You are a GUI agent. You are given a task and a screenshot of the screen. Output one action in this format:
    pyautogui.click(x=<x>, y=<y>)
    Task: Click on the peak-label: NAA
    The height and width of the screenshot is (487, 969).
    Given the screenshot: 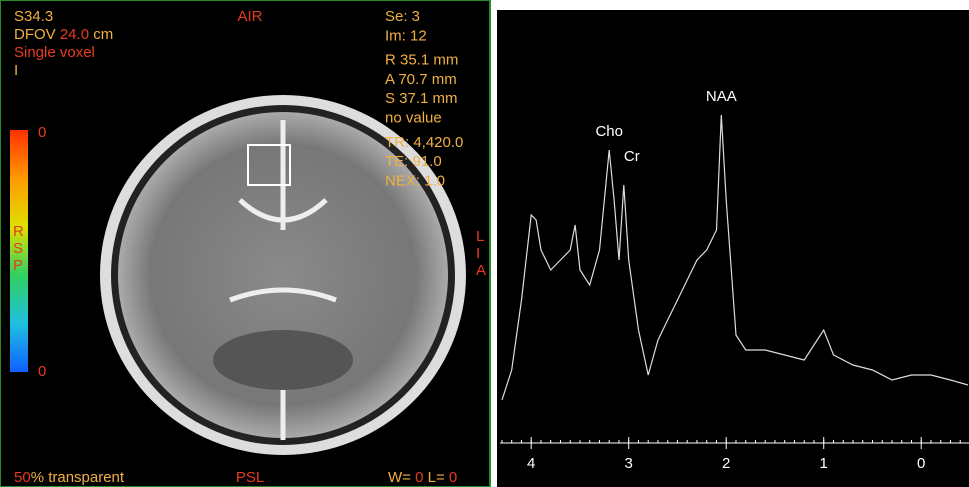 What is the action you would take?
    pyautogui.click(x=721, y=96)
    